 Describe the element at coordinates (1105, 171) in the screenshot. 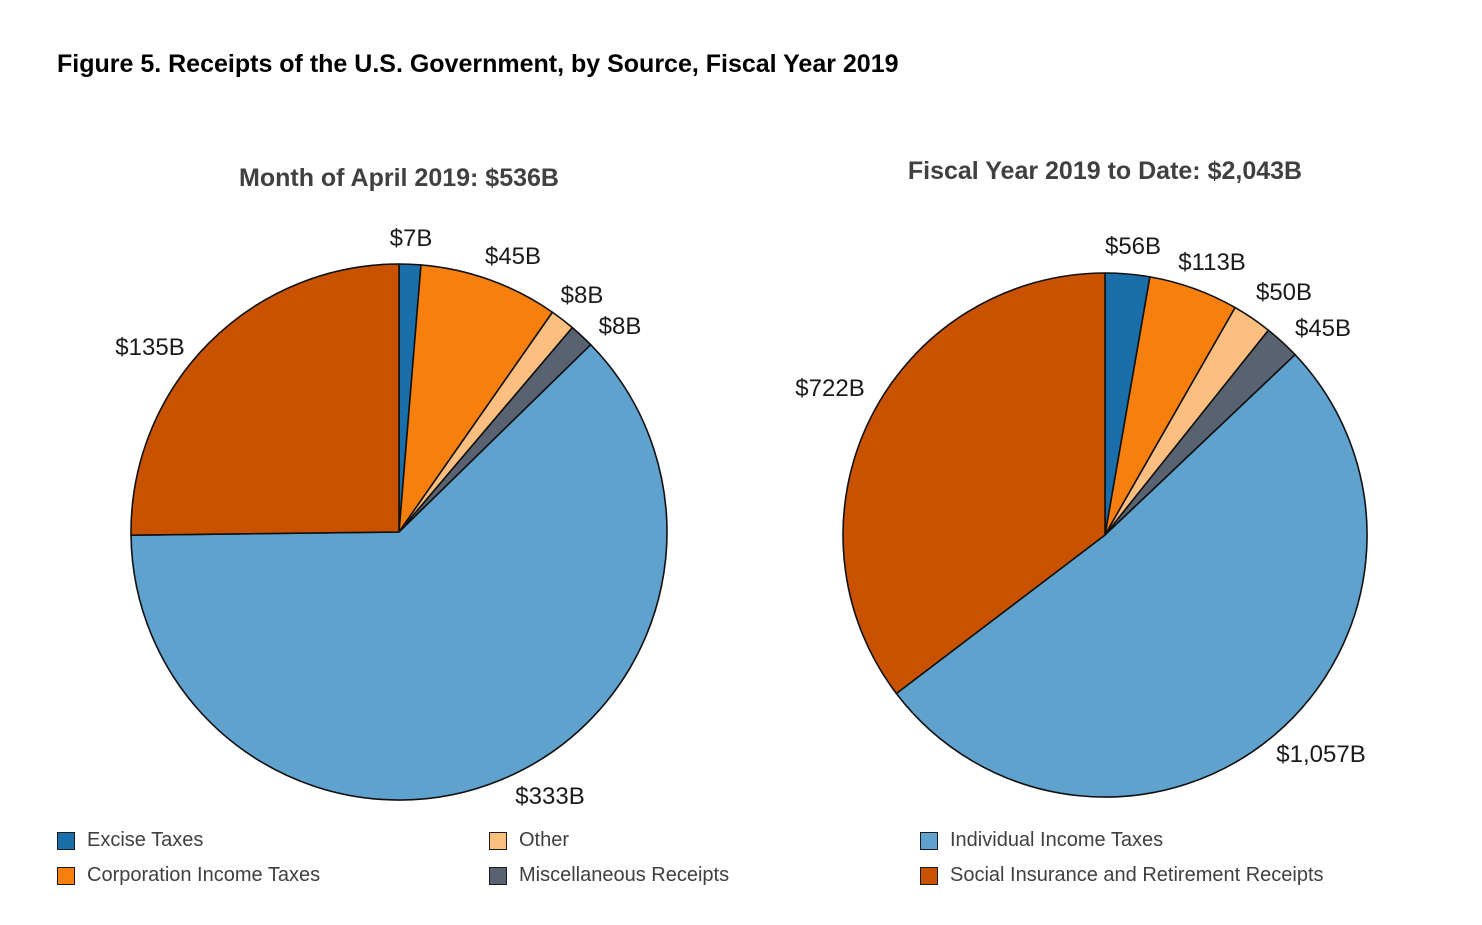

I see `pie-title-fytd: Fiscal Year 2019 to Date: $2,043B` at that location.